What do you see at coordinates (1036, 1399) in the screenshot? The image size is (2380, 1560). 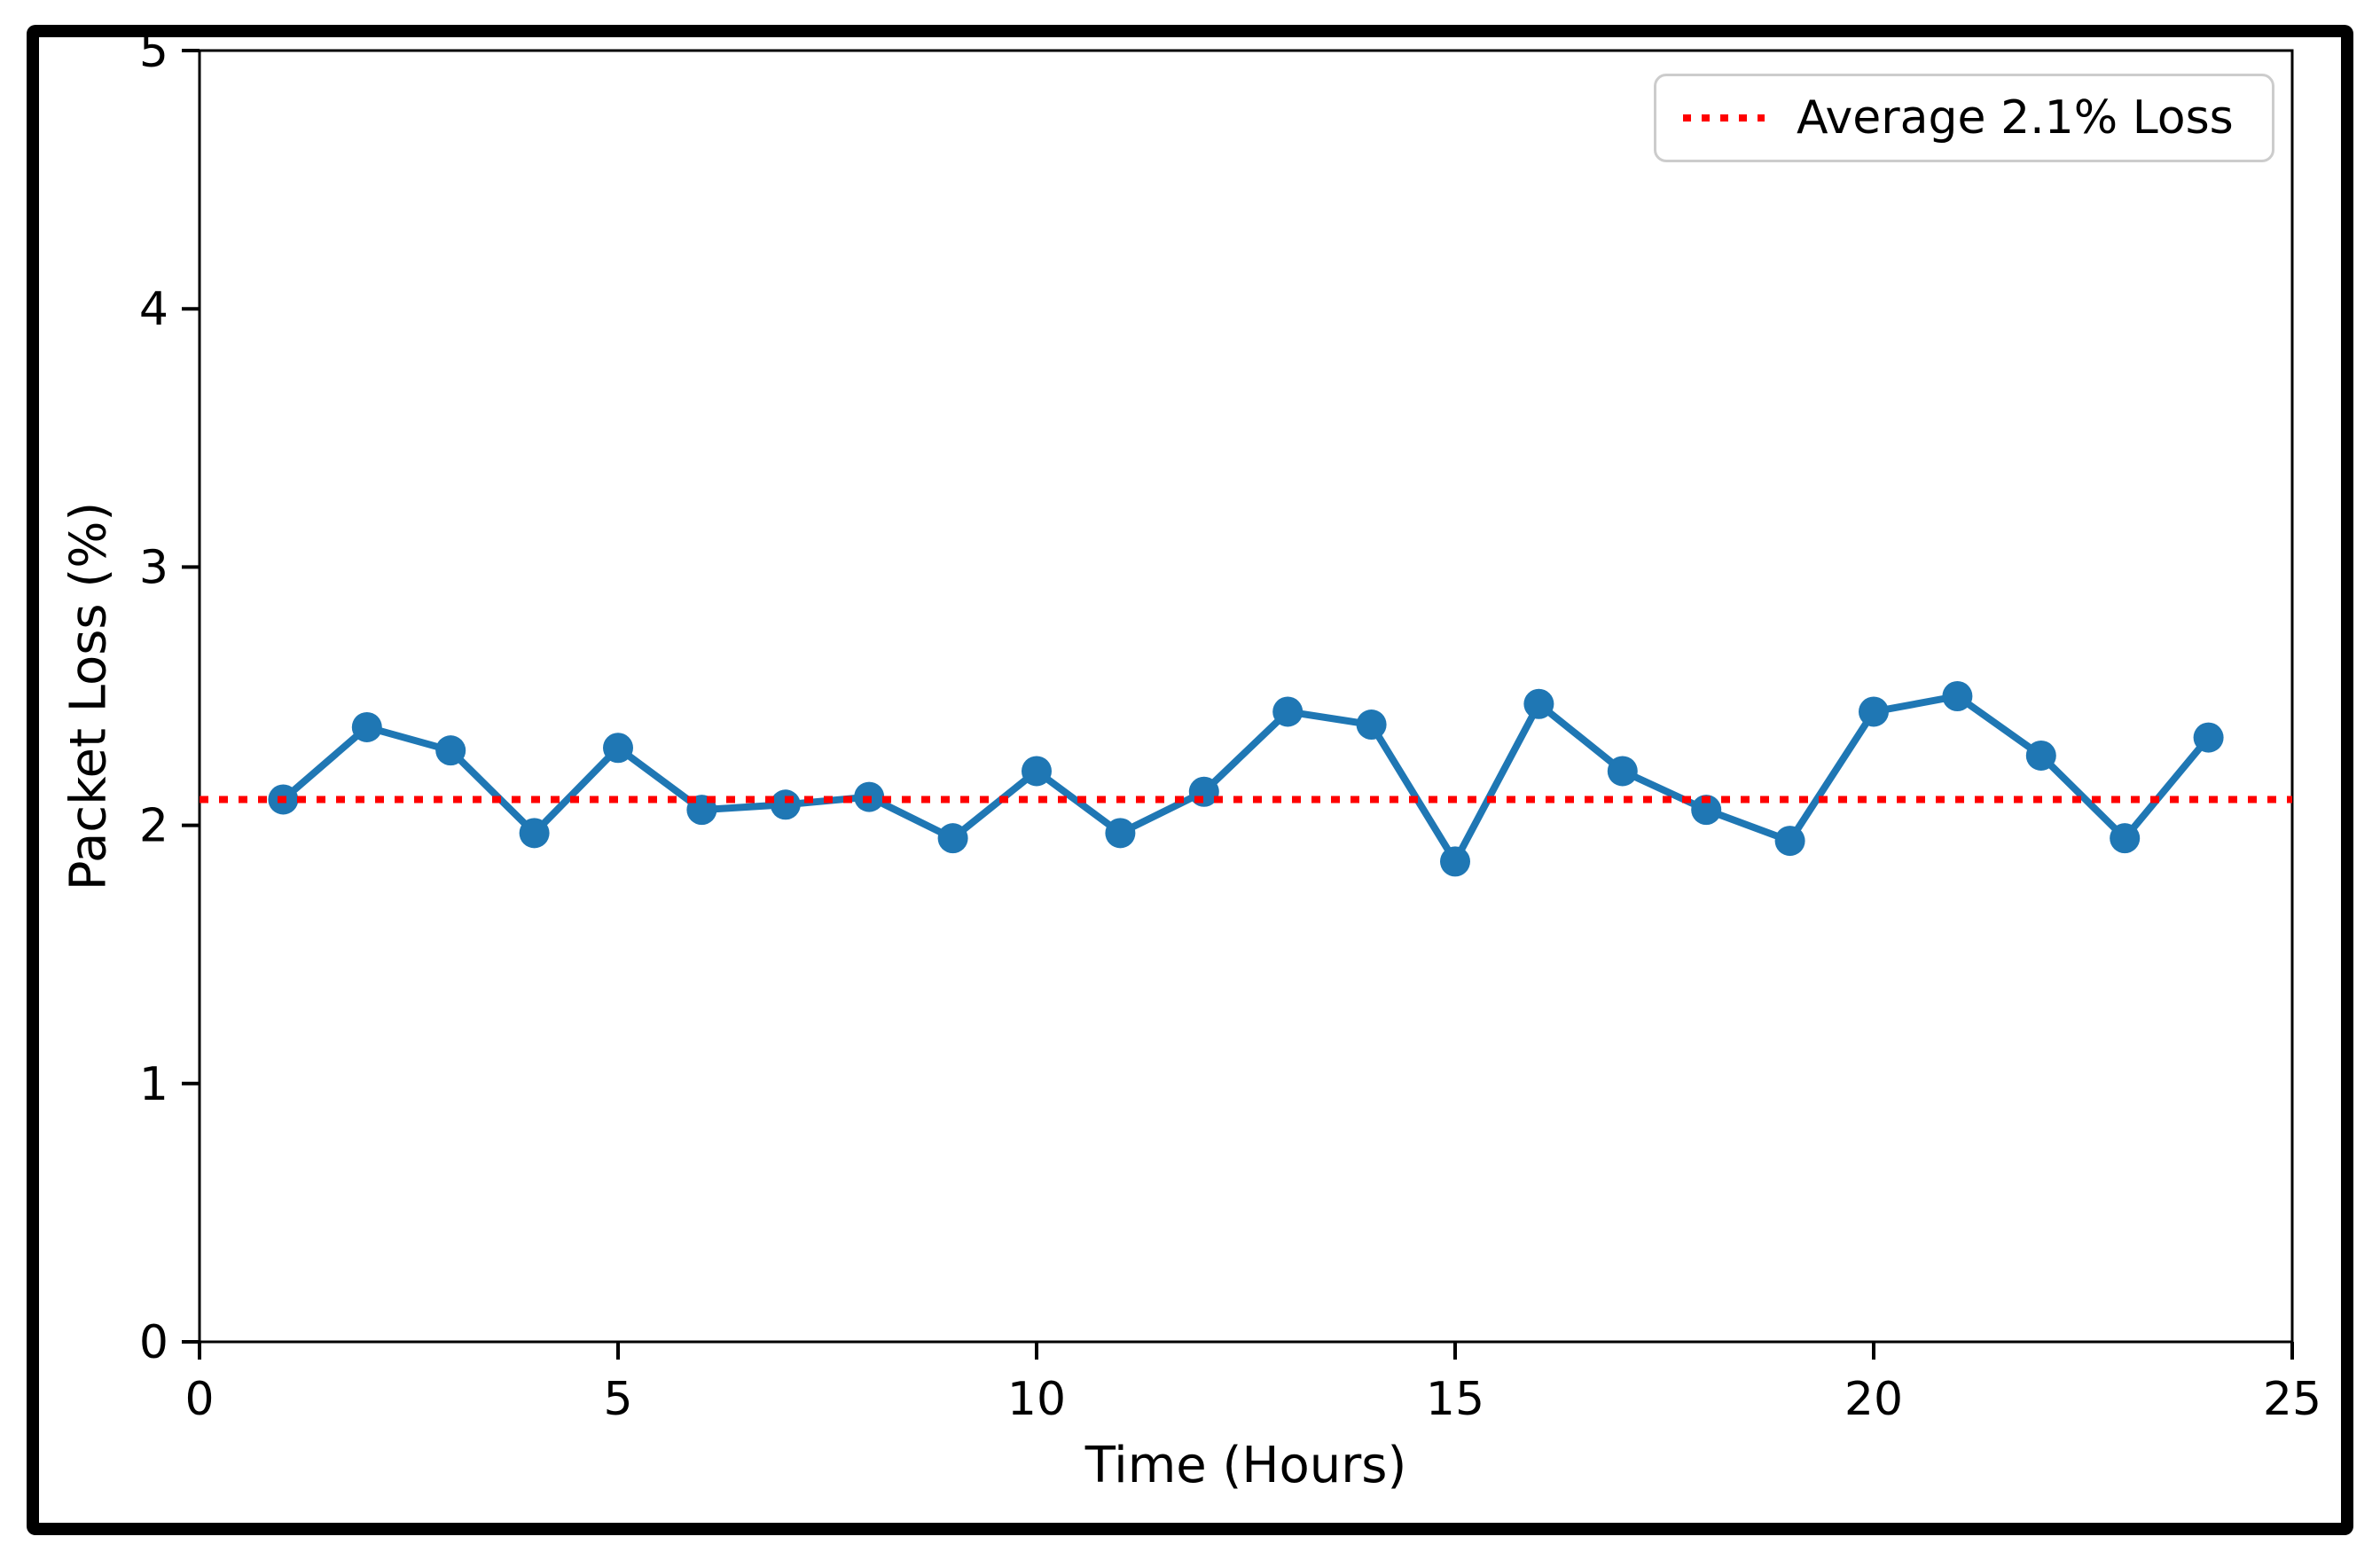 I see `x-tick-label: 10` at bounding box center [1036, 1399].